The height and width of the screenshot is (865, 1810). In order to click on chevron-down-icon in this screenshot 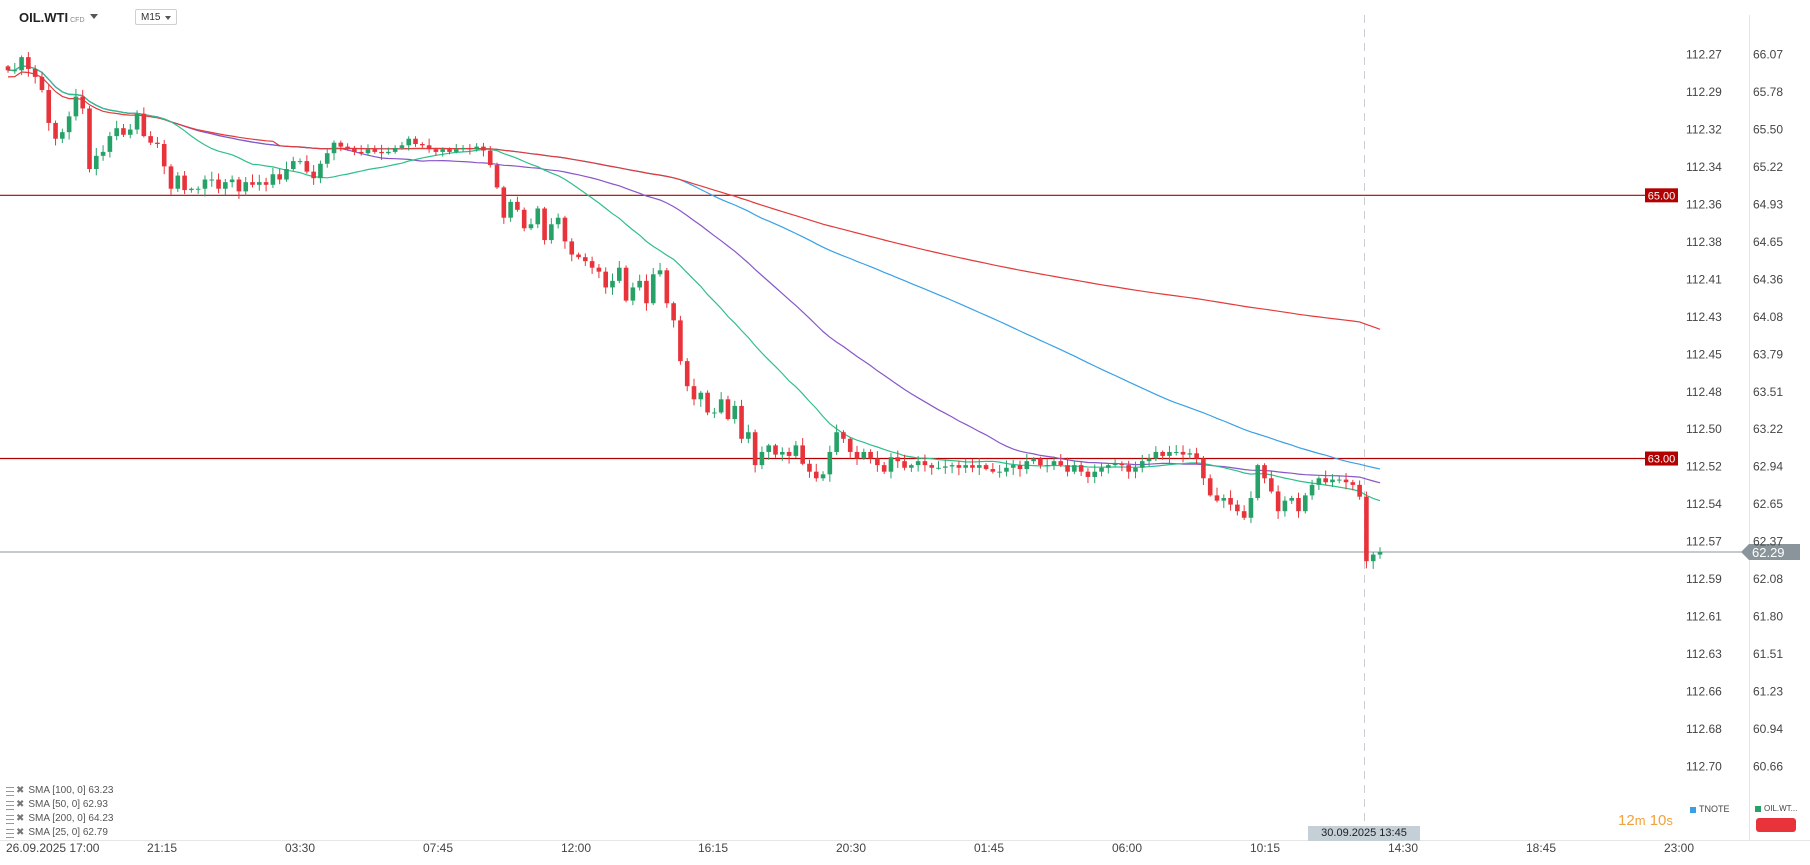, I will do `click(94, 16)`.